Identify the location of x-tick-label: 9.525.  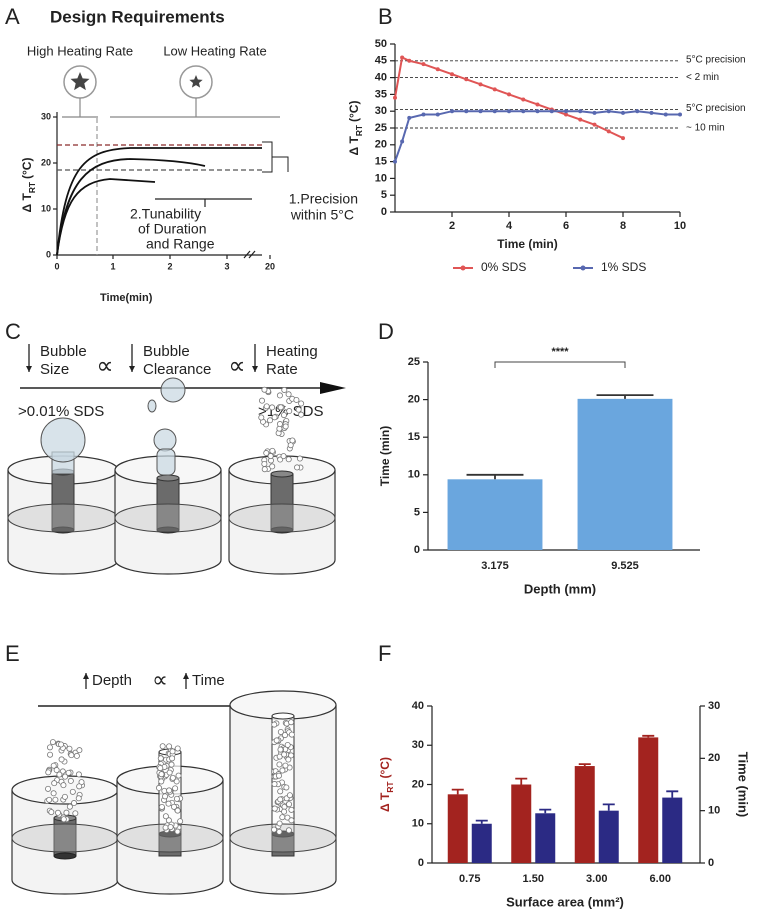
(625, 566).